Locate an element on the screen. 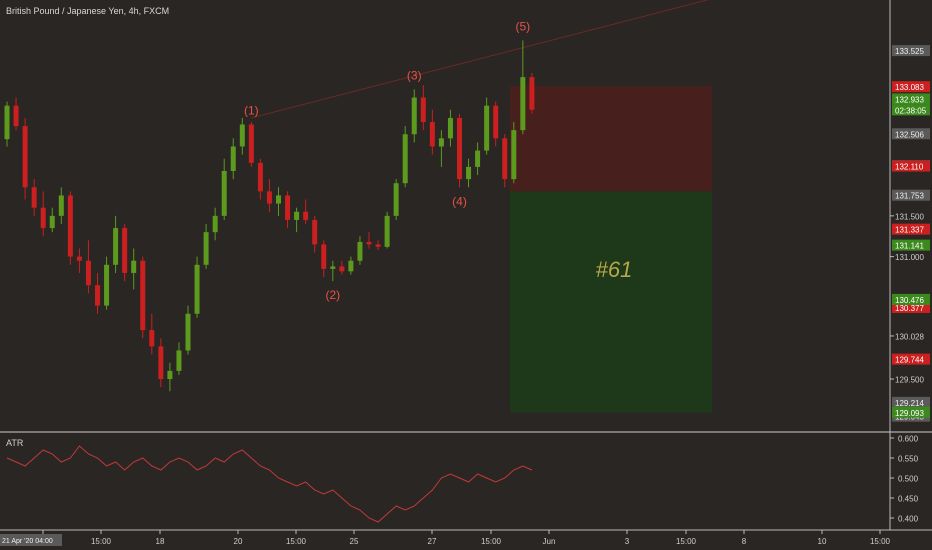 The width and height of the screenshot is (932, 550). price-tag-green-text: 130.476 is located at coordinates (909, 300).